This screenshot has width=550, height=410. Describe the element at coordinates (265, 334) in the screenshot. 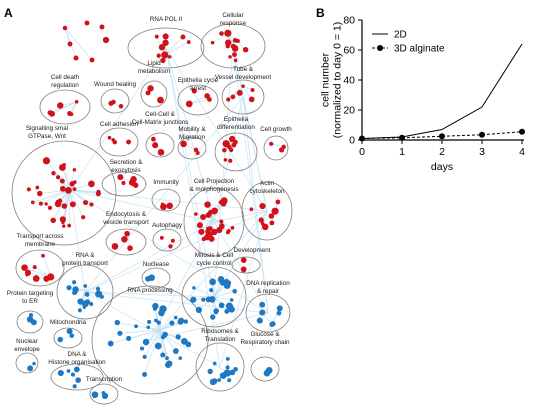

I see `cluster-label-glucose-respiratory: Glucose &` at that location.